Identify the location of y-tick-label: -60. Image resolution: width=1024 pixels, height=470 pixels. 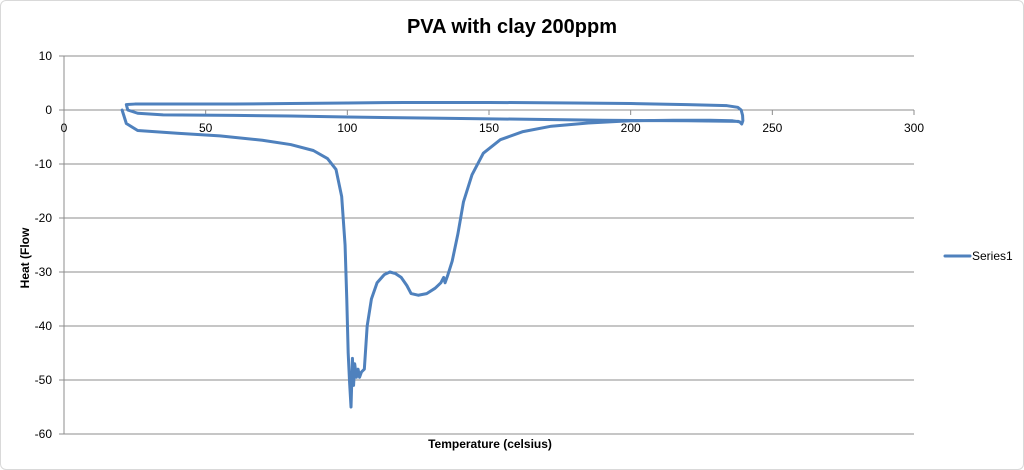
(44, 434).